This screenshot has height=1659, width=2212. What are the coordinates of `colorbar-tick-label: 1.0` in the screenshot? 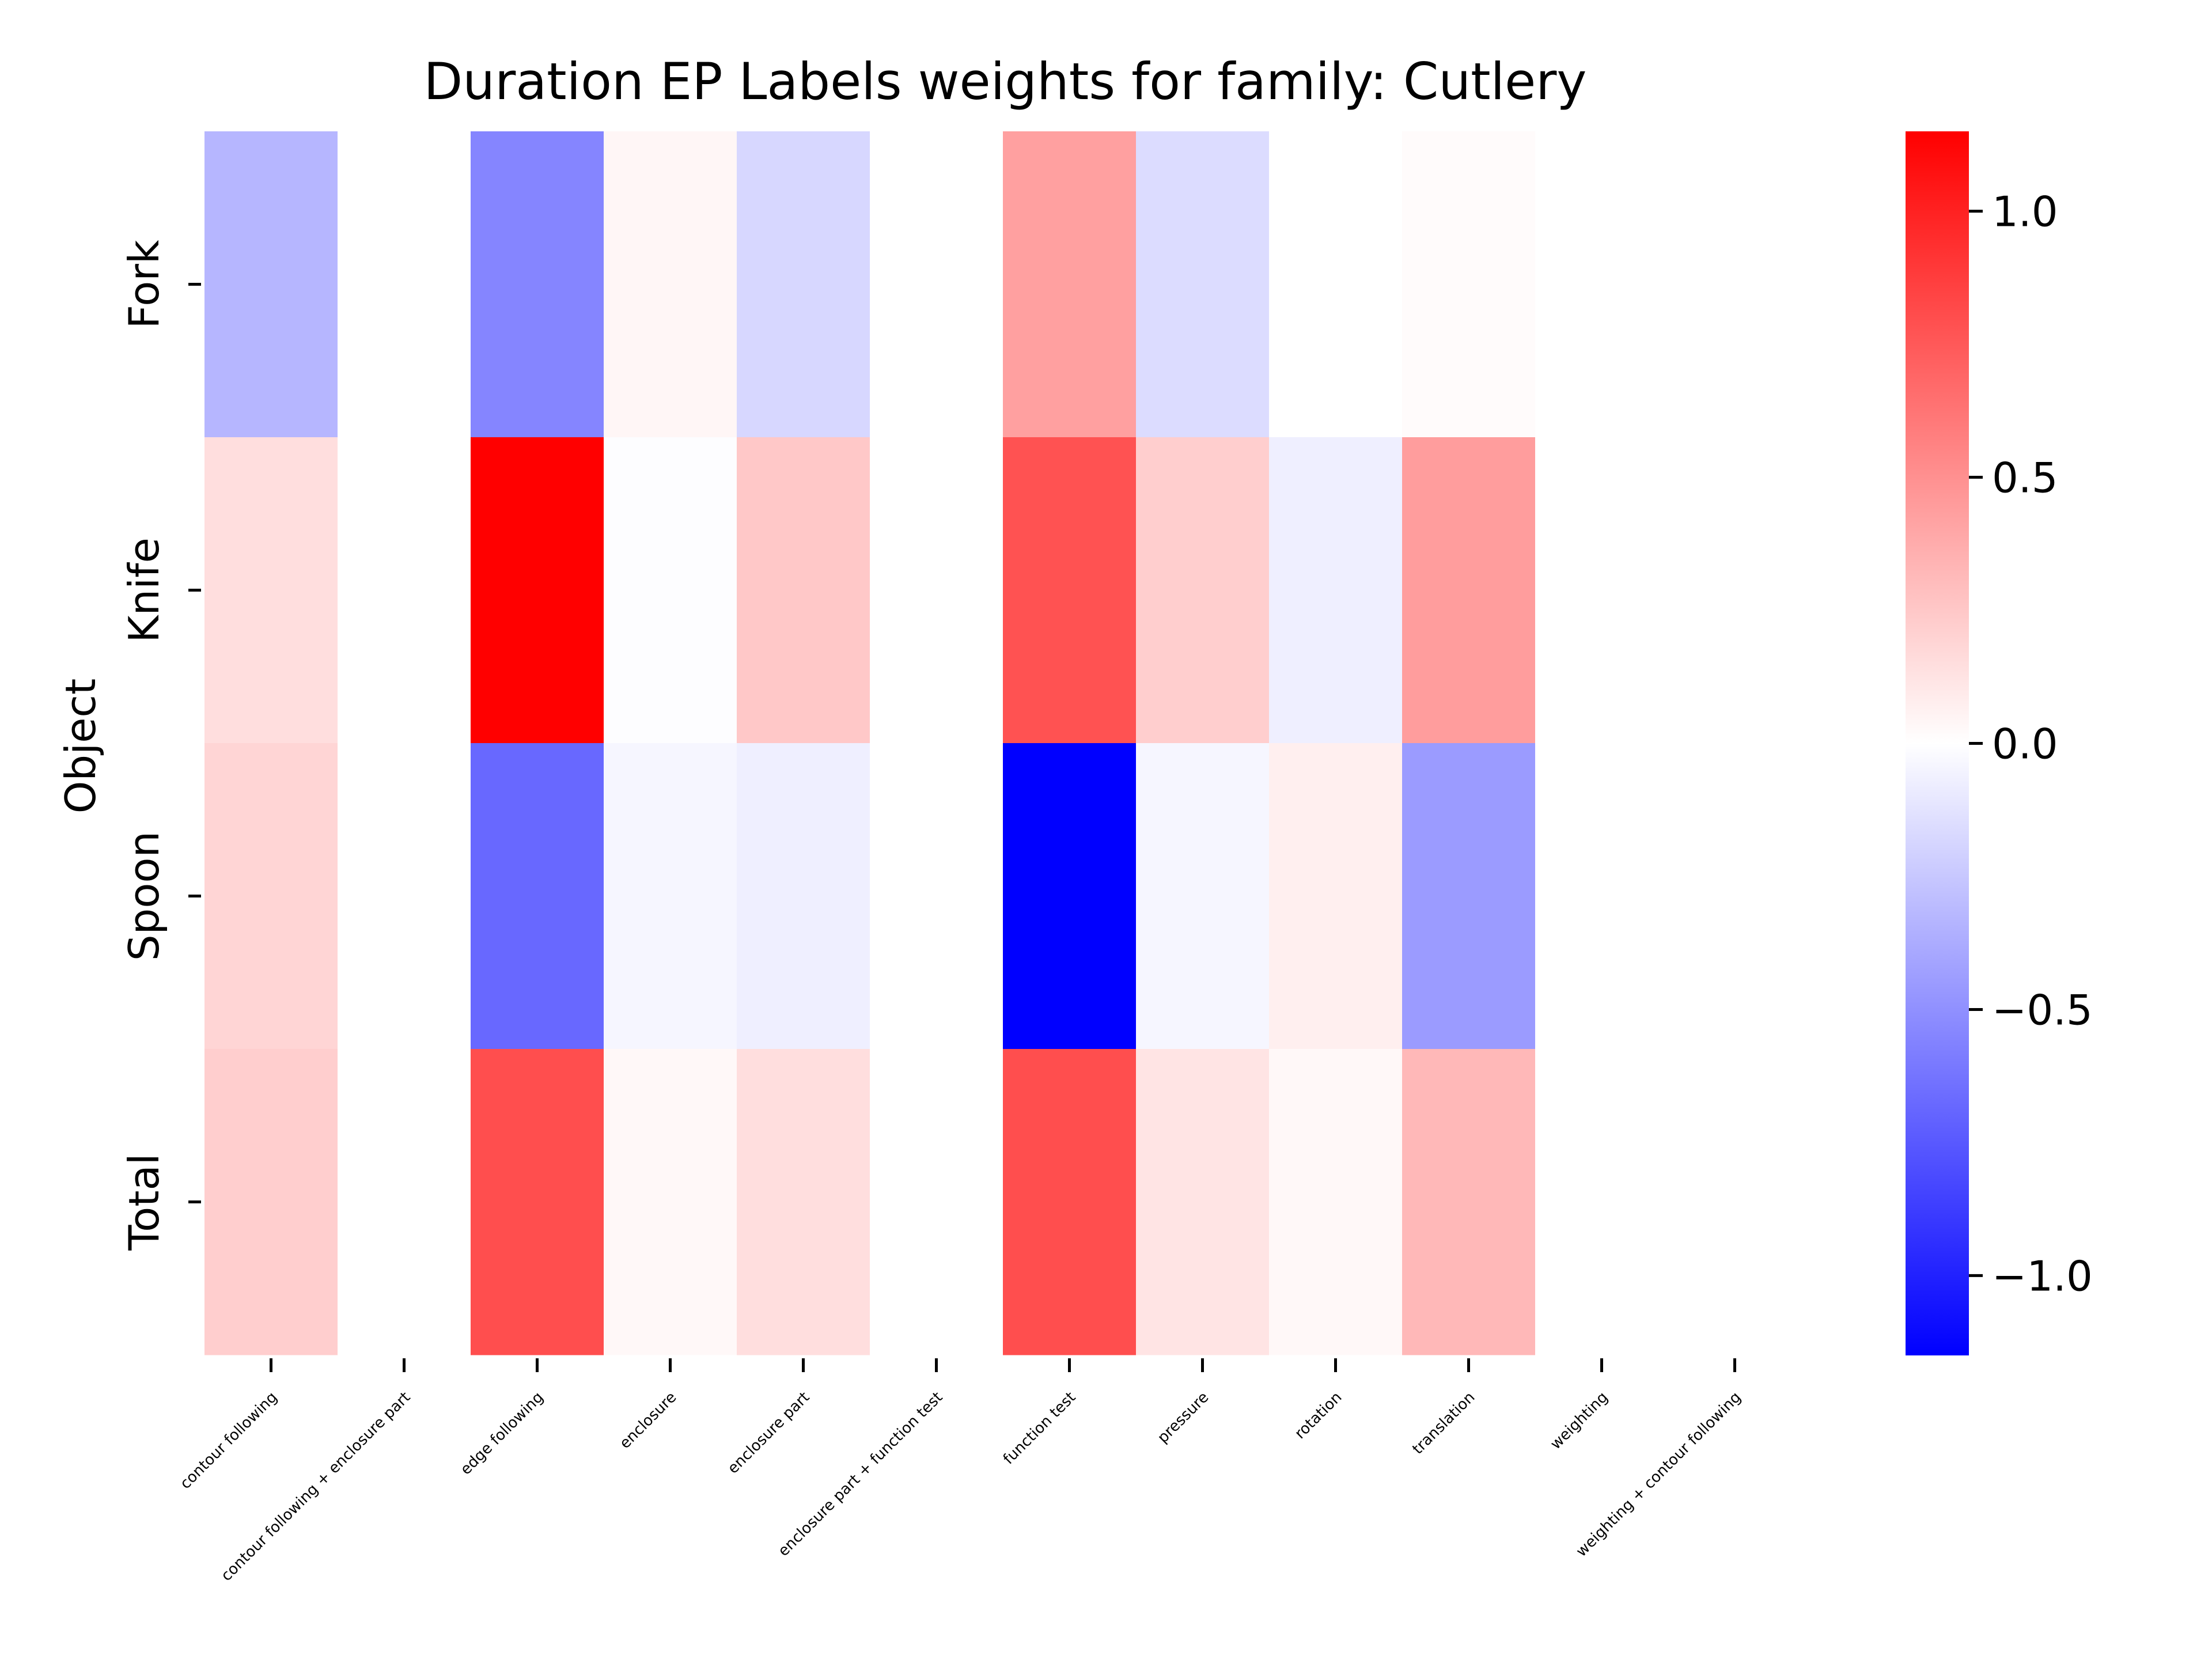 It's located at (2025, 212).